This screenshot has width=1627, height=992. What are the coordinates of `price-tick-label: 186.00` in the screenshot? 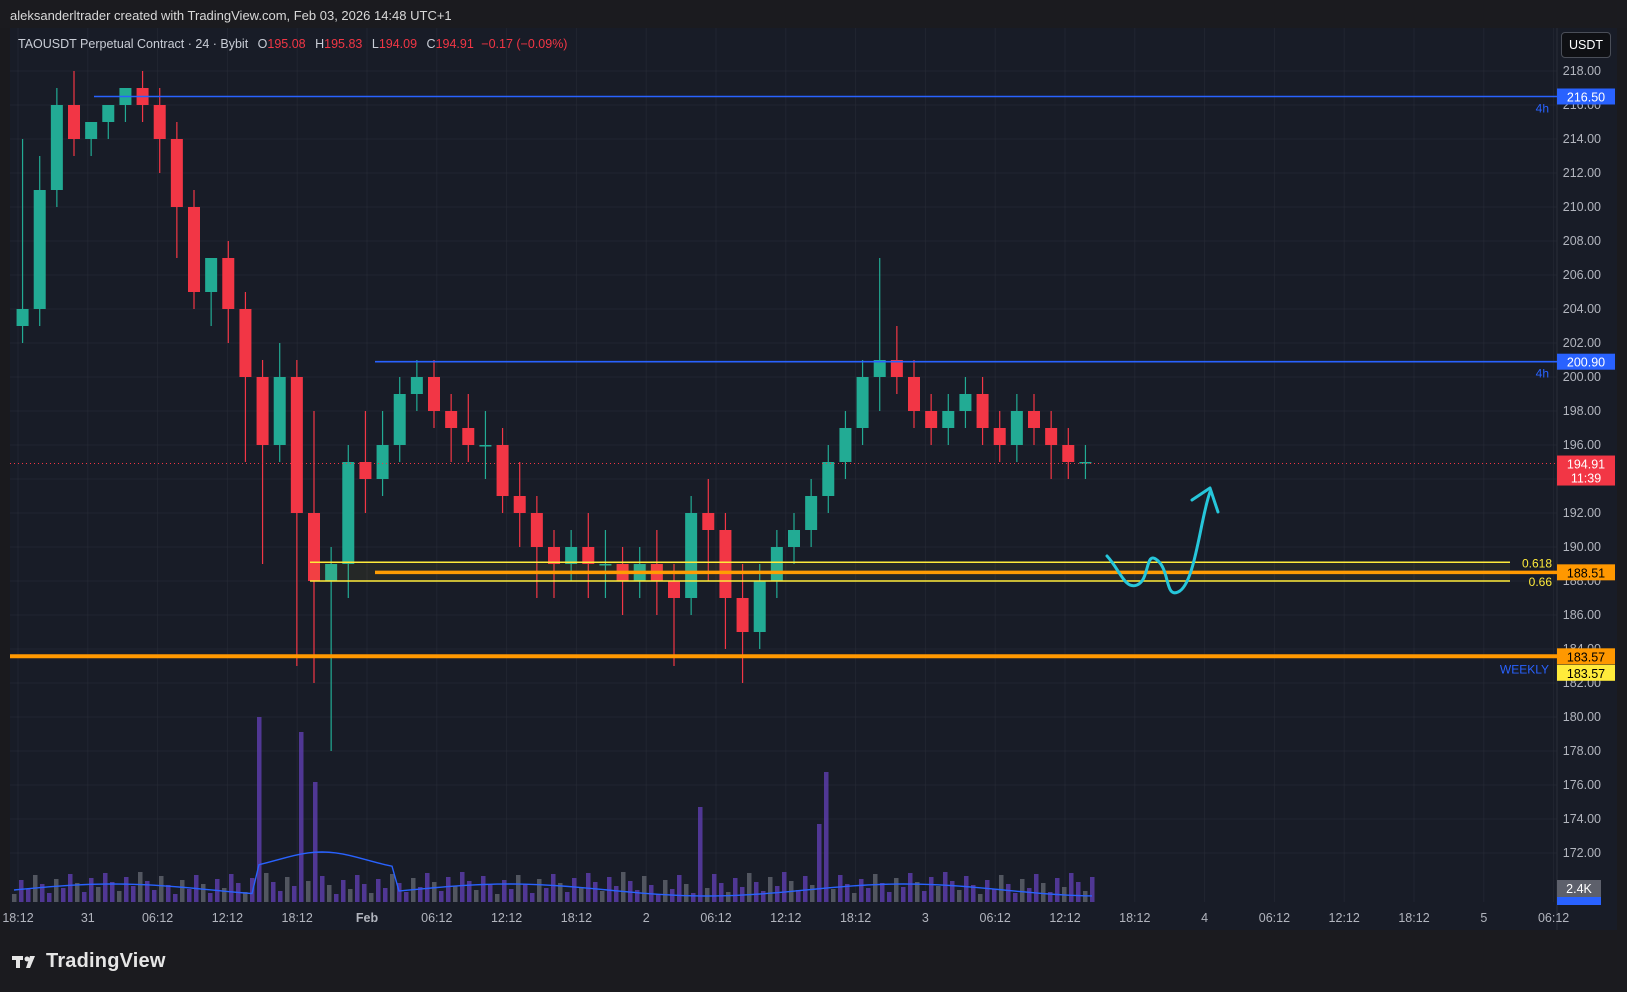 It's located at (1582, 615).